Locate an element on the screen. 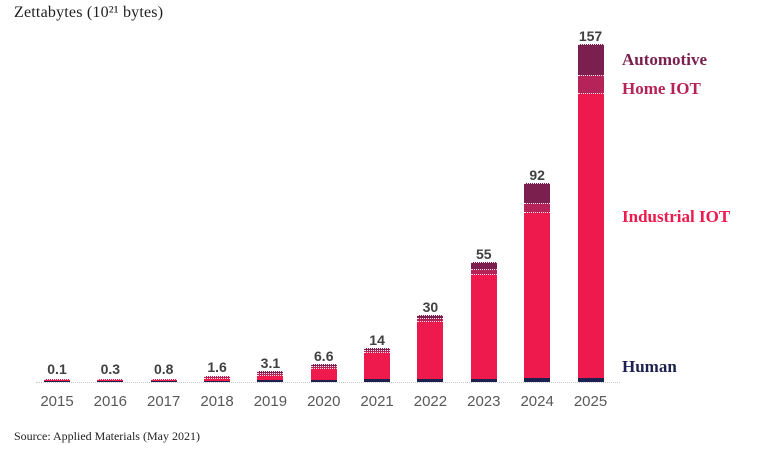 The image size is (768, 450). segment-home_iot-2024 is located at coordinates (537, 207).